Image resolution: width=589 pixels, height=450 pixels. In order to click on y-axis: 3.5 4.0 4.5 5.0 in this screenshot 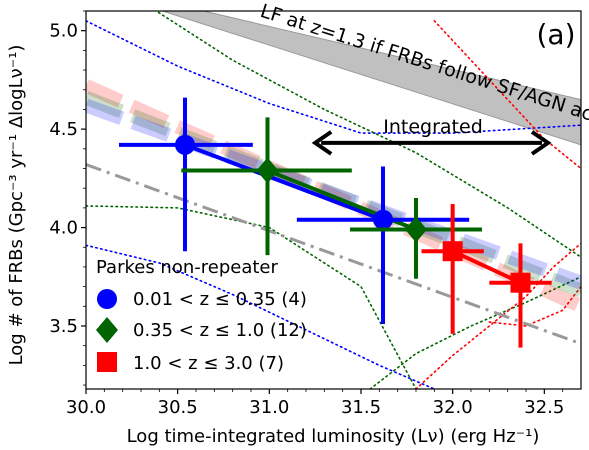, I will do `click(67, 198)`.